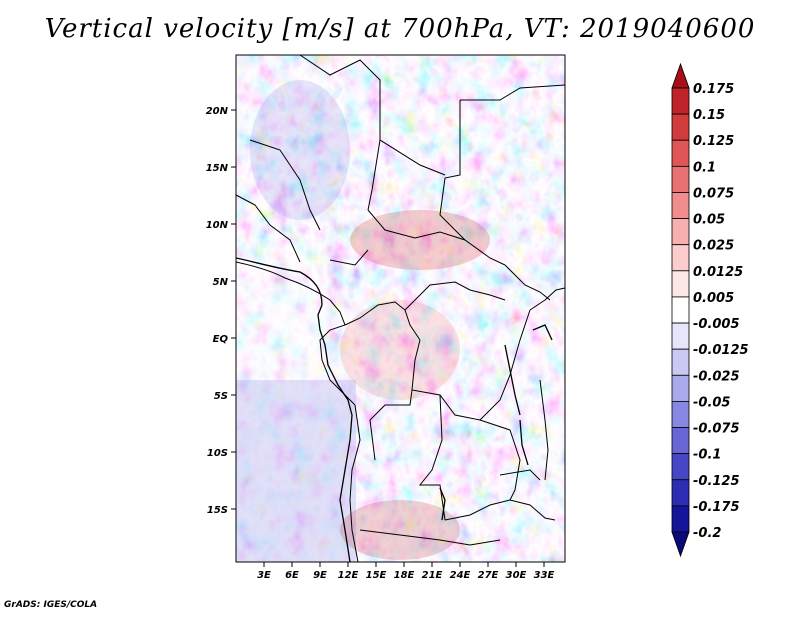 The image size is (800, 618). I want to click on colorbar-label: 0.125, so click(713, 141).